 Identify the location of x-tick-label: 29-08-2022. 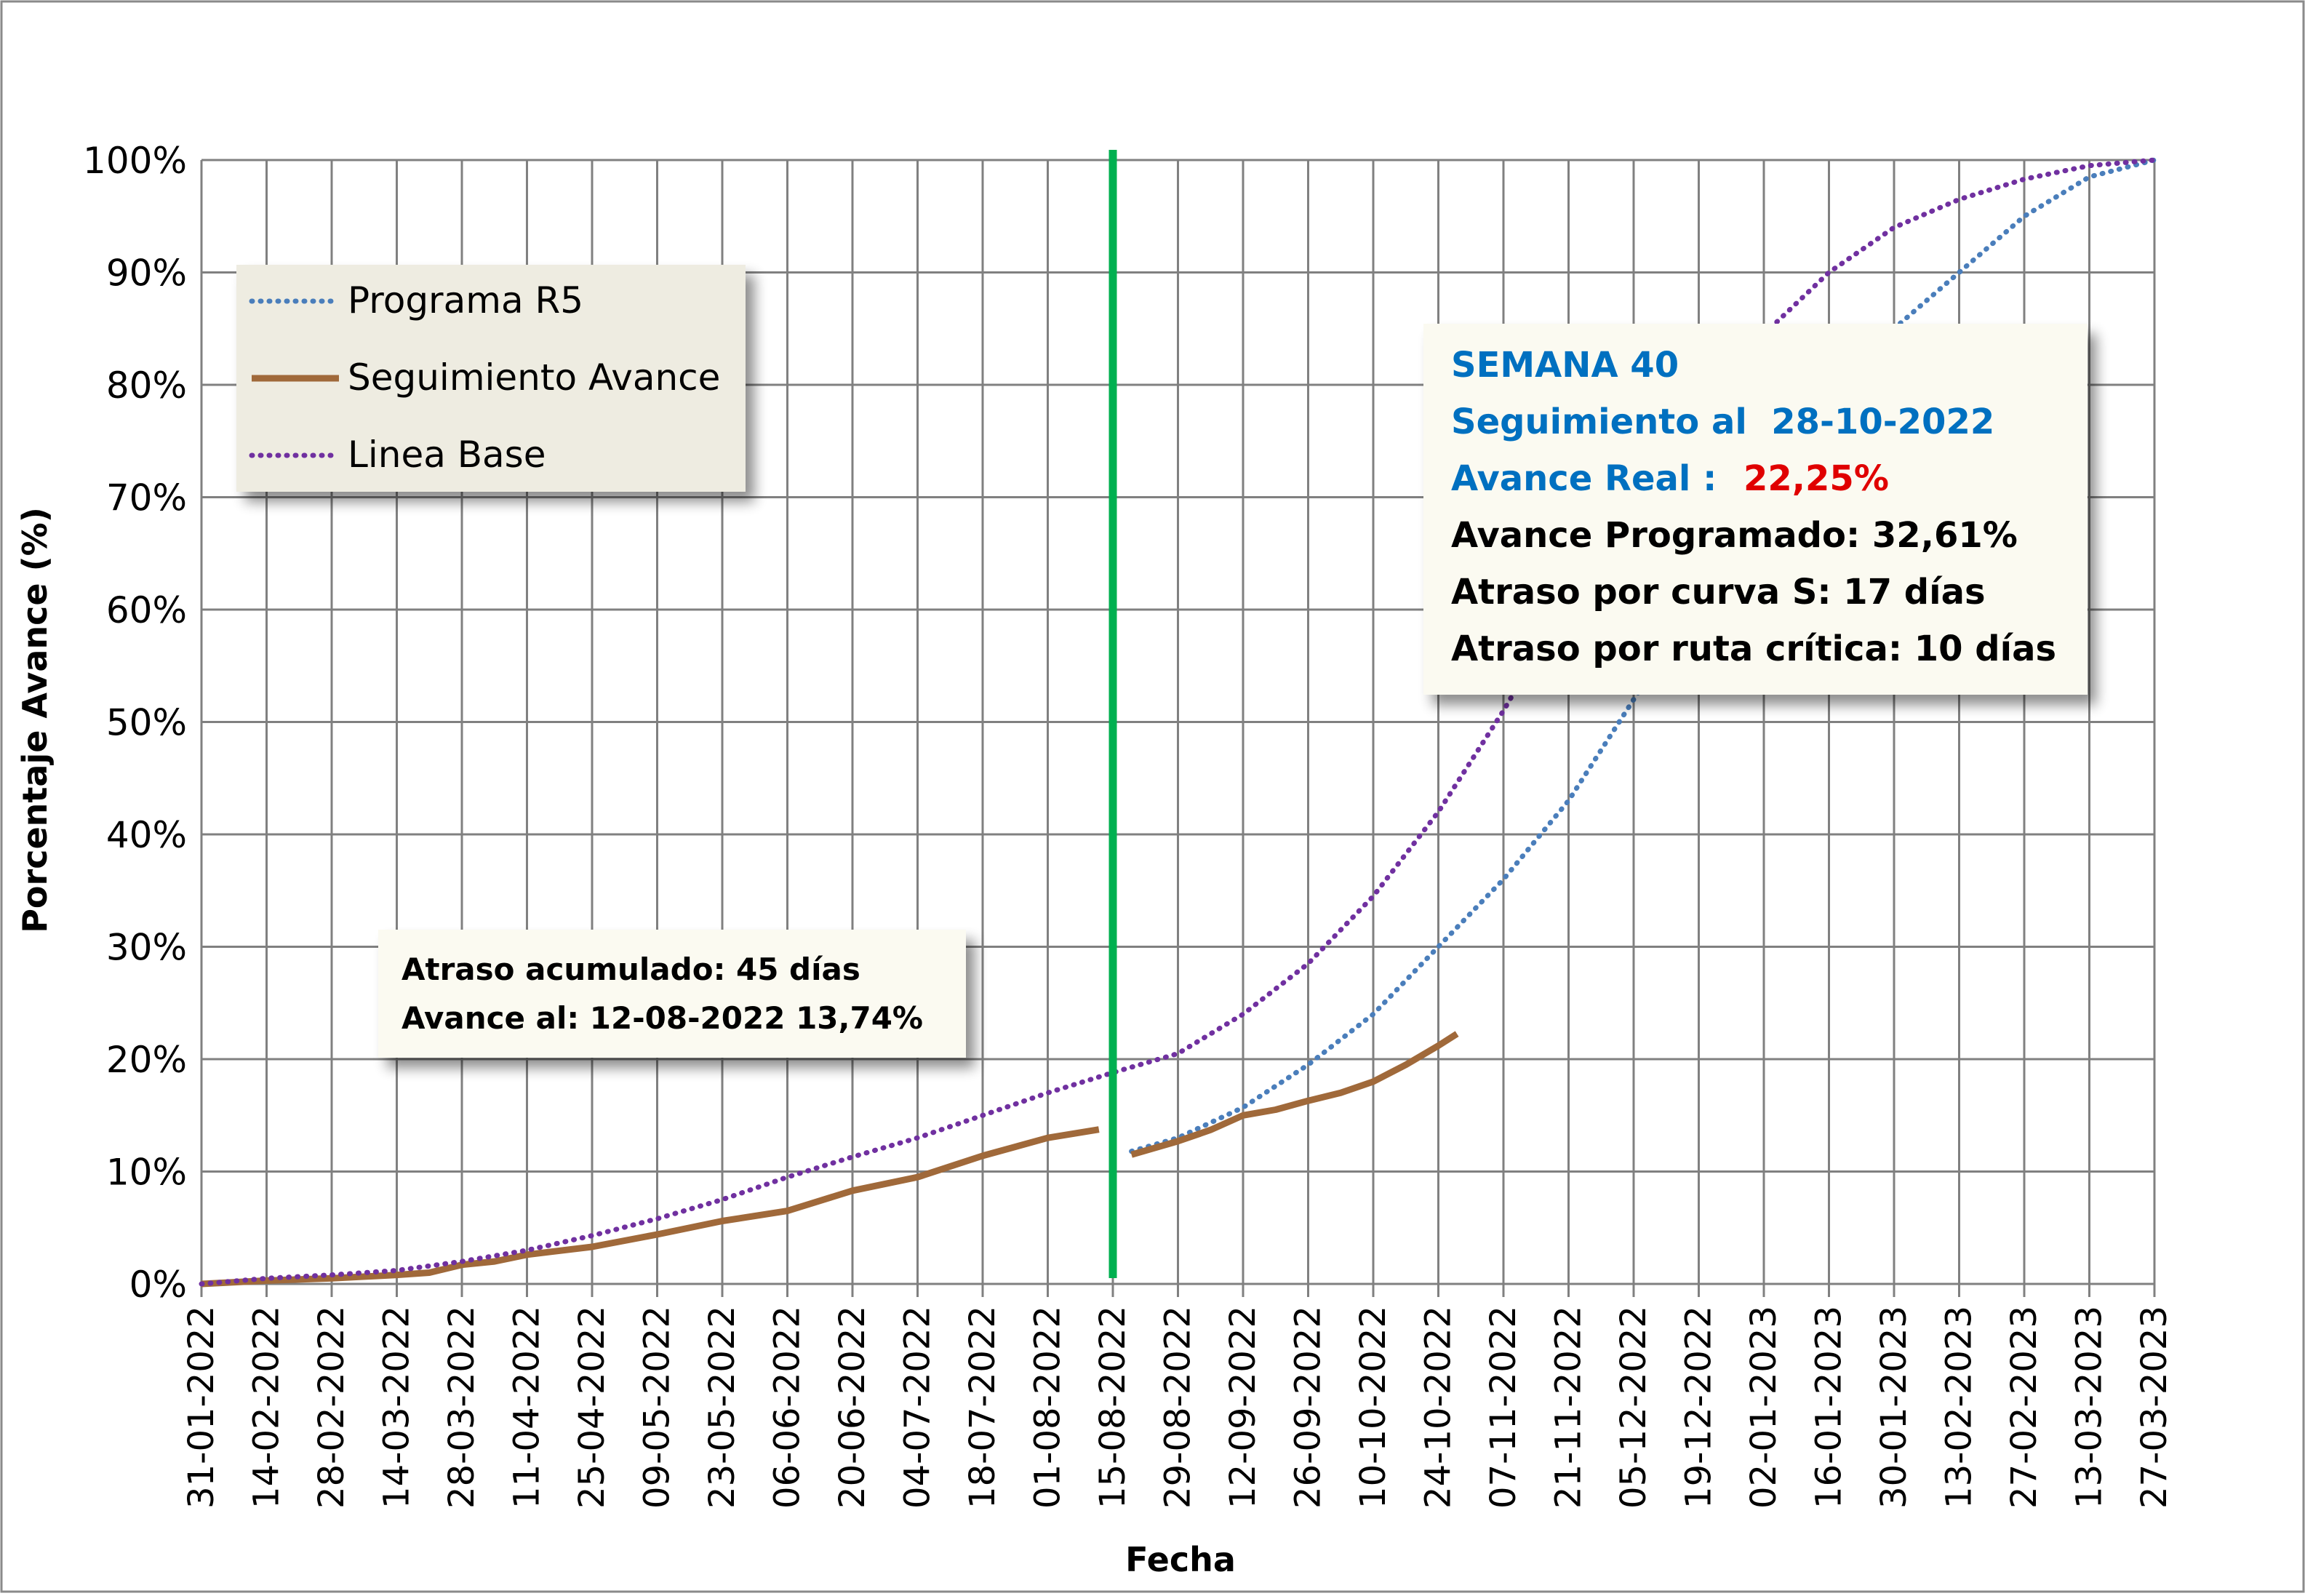
(1178, 1407).